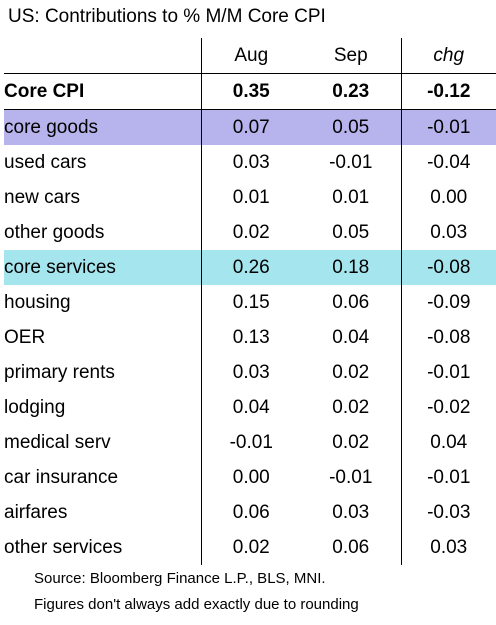 This screenshot has width=496, height=625. What do you see at coordinates (37, 302) in the screenshot?
I see `row-label: housing` at bounding box center [37, 302].